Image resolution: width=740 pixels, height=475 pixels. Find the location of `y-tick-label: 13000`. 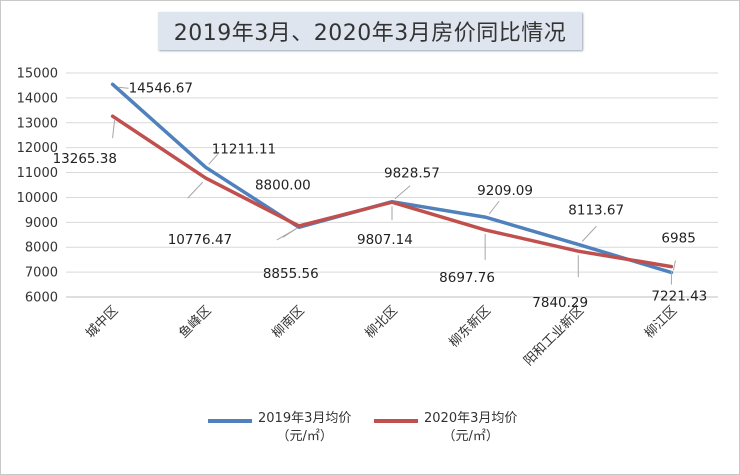

y-tick-label: 13000 is located at coordinates (37, 123).